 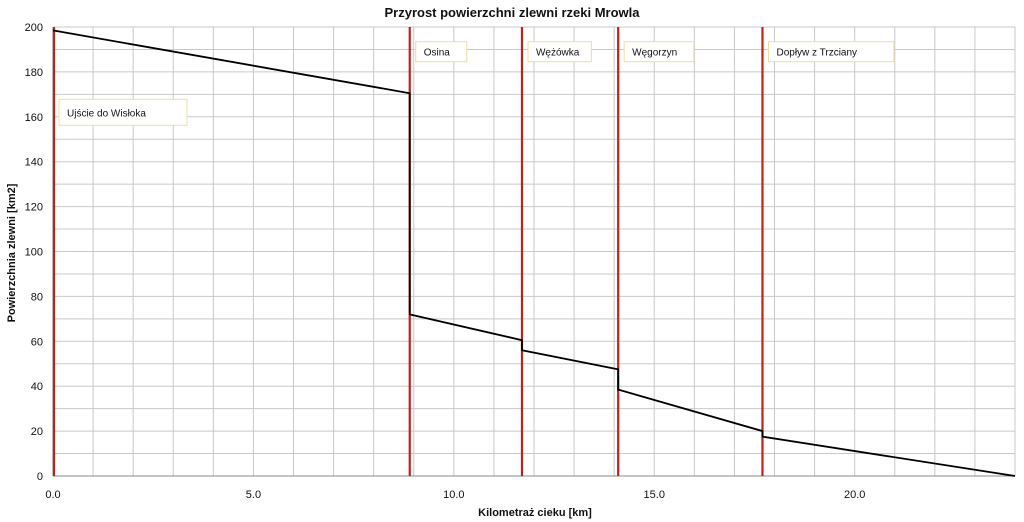 I want to click on marker-label-text: Węgorzyn, so click(x=654, y=53).